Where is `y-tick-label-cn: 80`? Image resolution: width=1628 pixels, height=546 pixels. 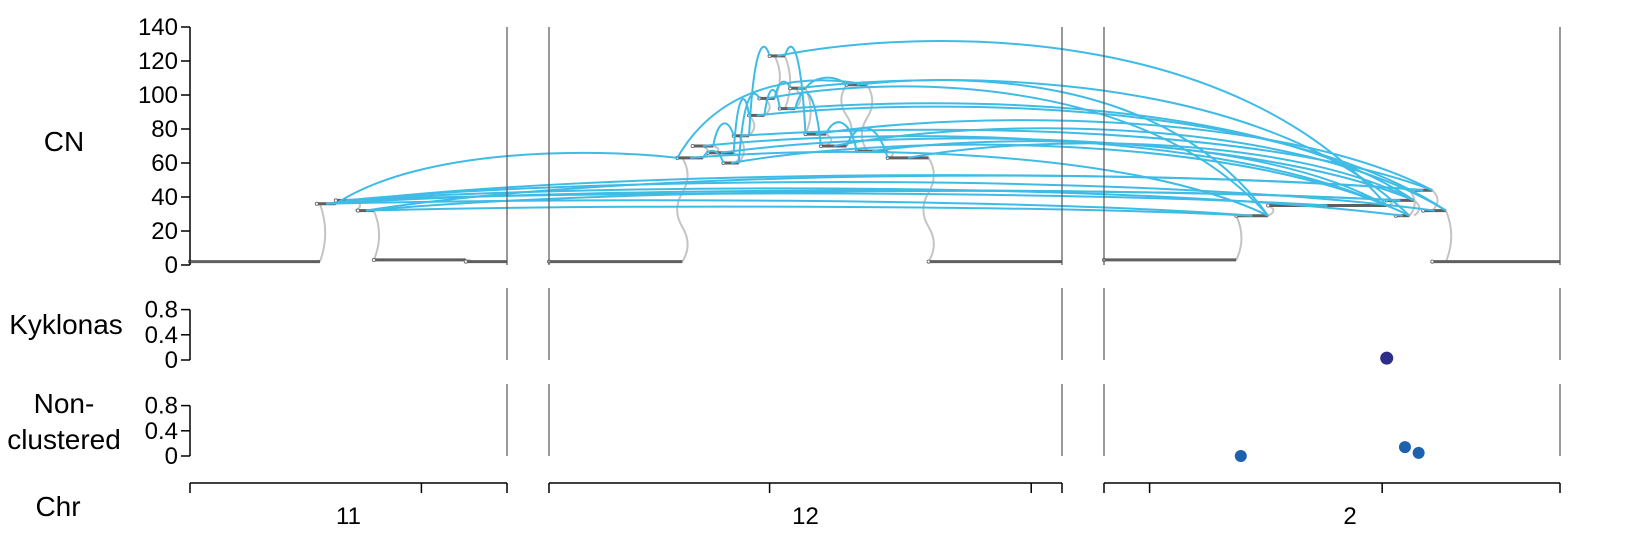
y-tick-label-cn: 80 is located at coordinates (164, 129).